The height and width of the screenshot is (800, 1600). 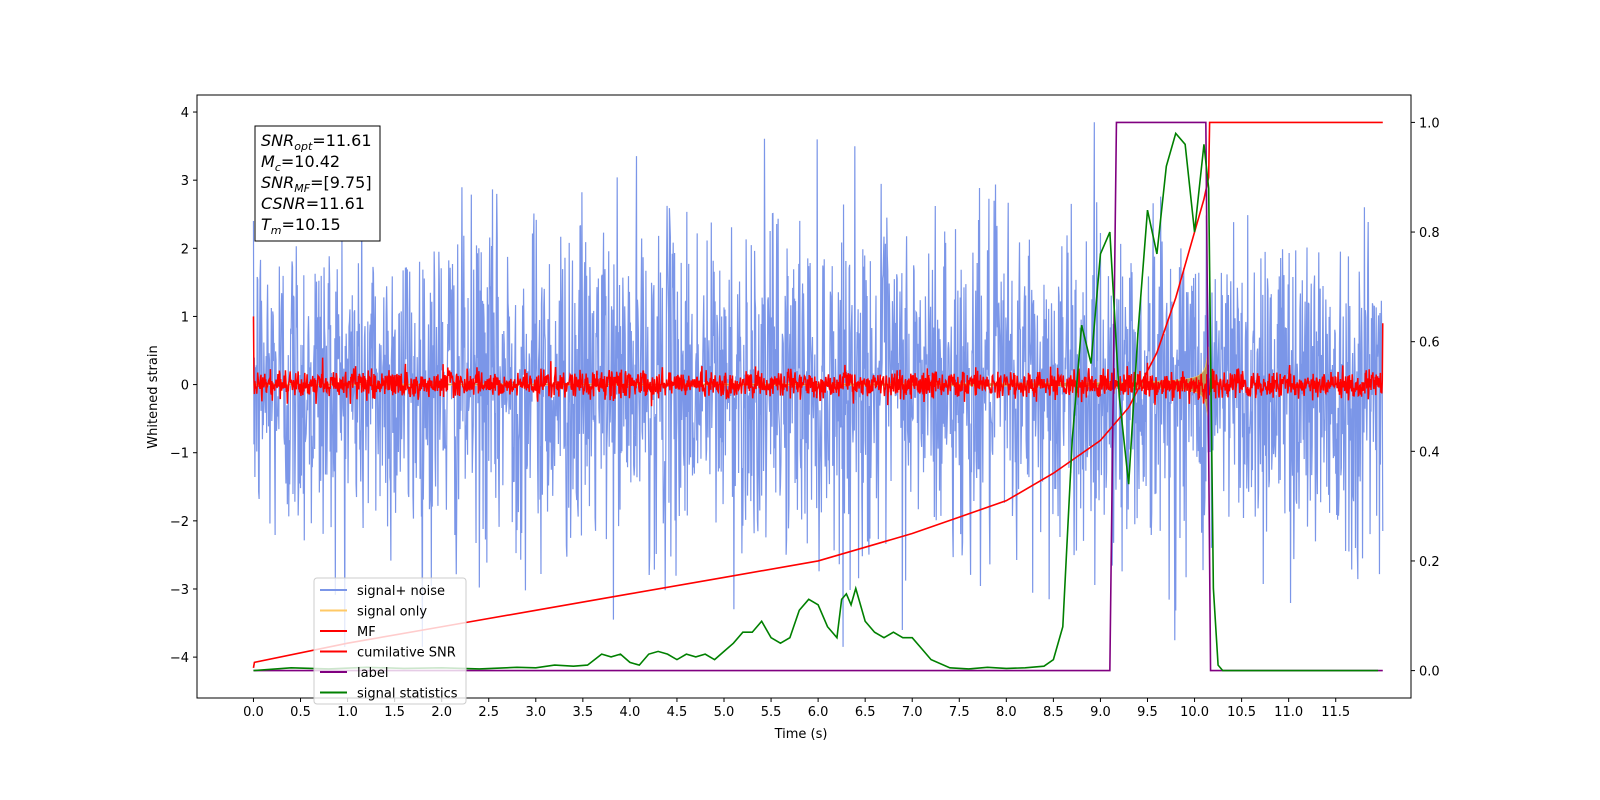 What do you see at coordinates (179, 454) in the screenshot?
I see `y-left-tick-label: −1` at bounding box center [179, 454].